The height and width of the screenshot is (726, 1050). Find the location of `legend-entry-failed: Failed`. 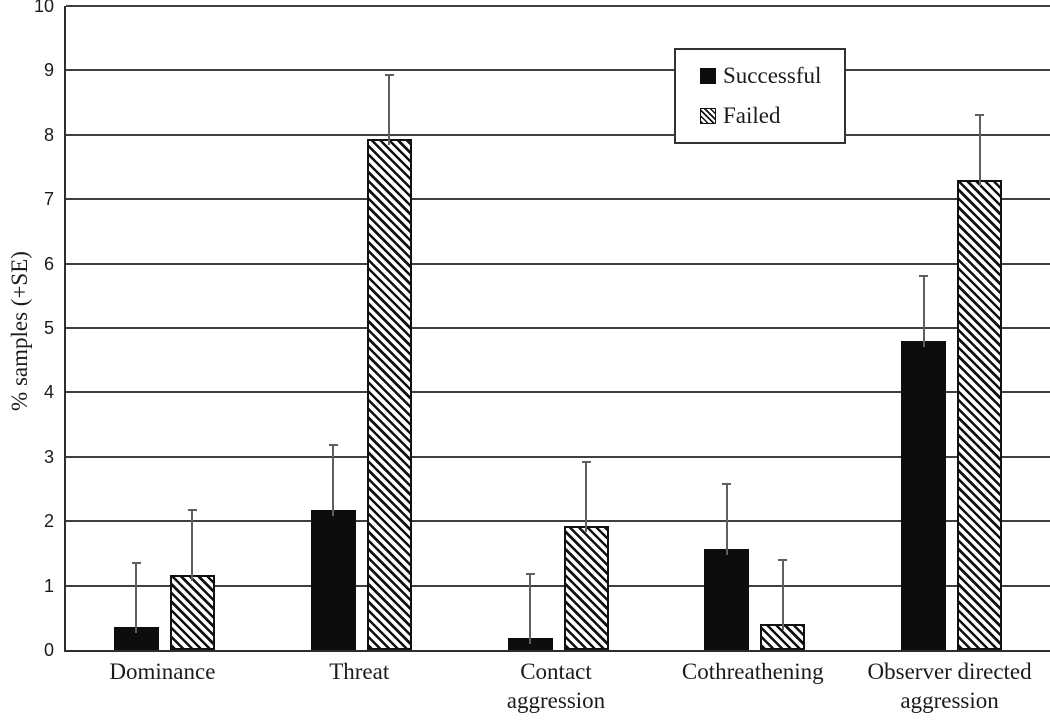

legend-entry-failed: Failed is located at coordinates (772, 116).